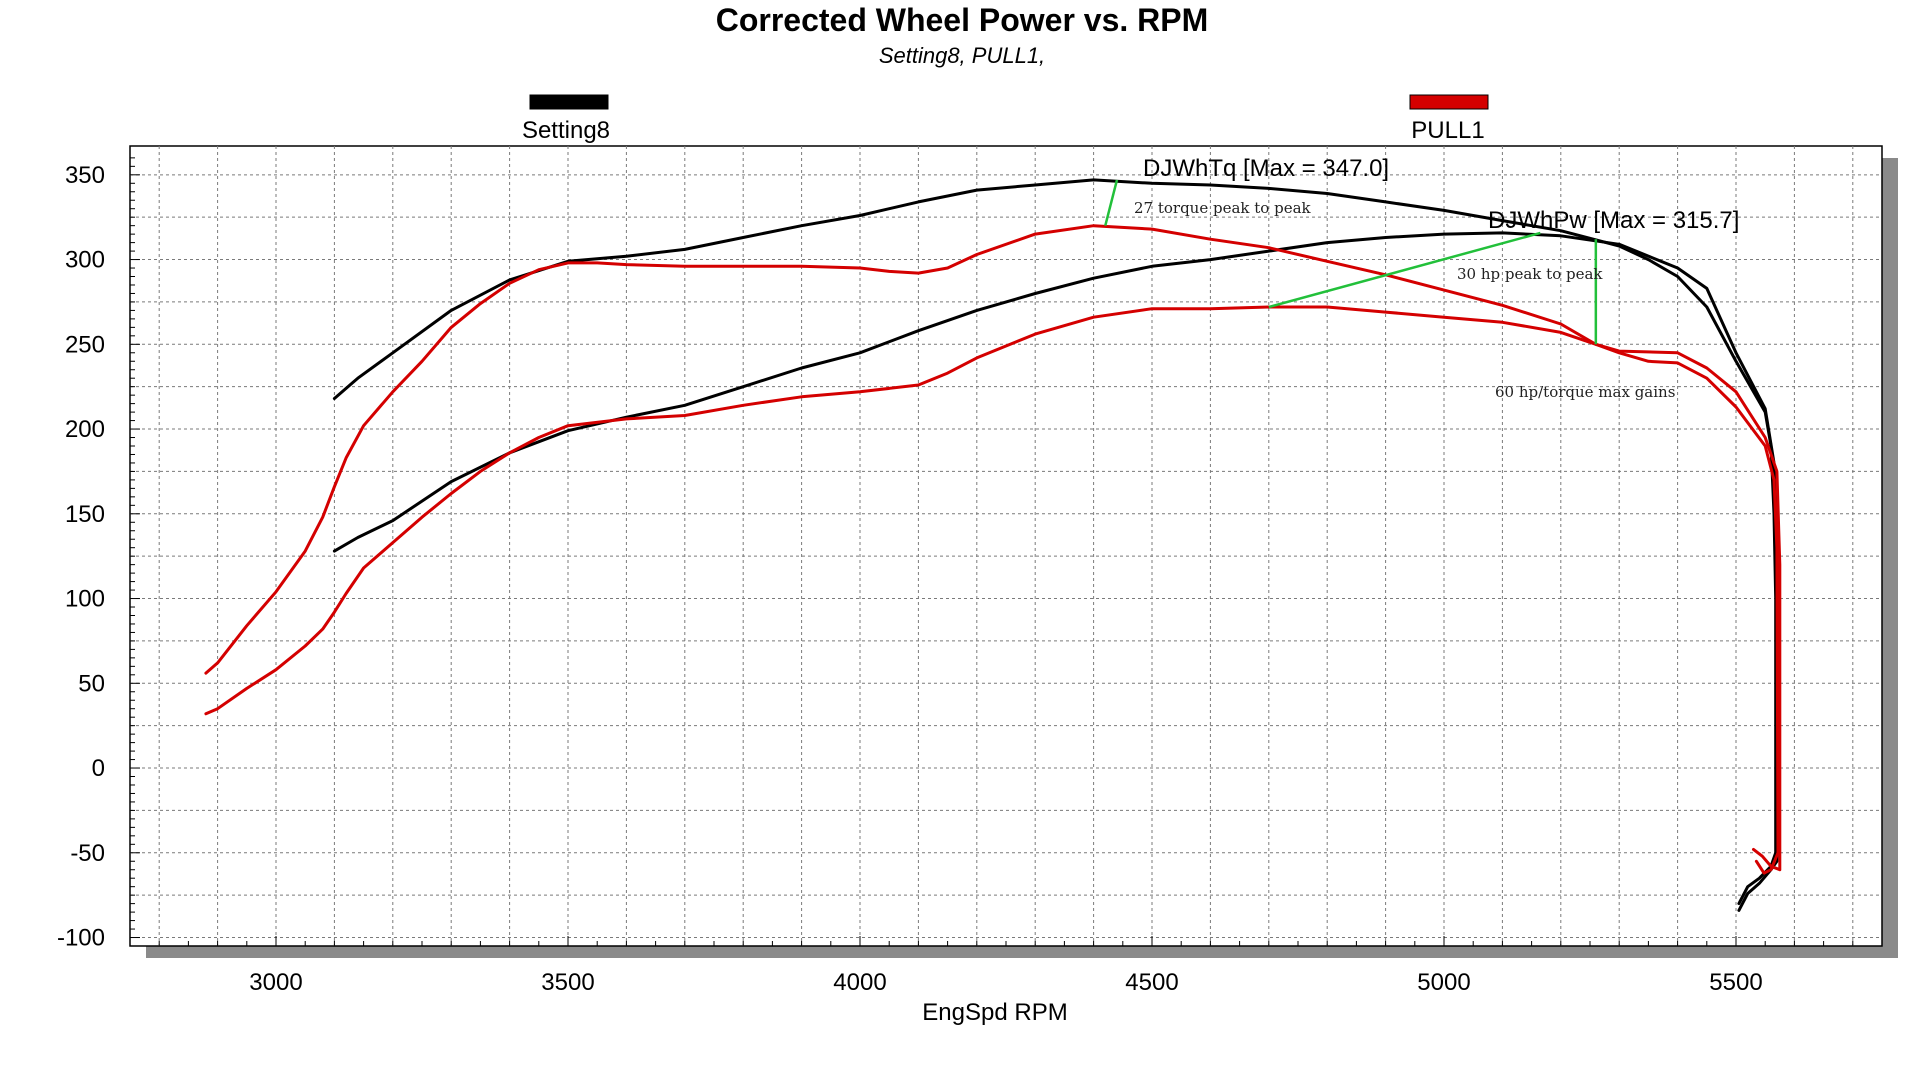 The width and height of the screenshot is (1920, 1080). Describe the element at coordinates (87, 853) in the screenshot. I see `y-tick-label: -50` at that location.